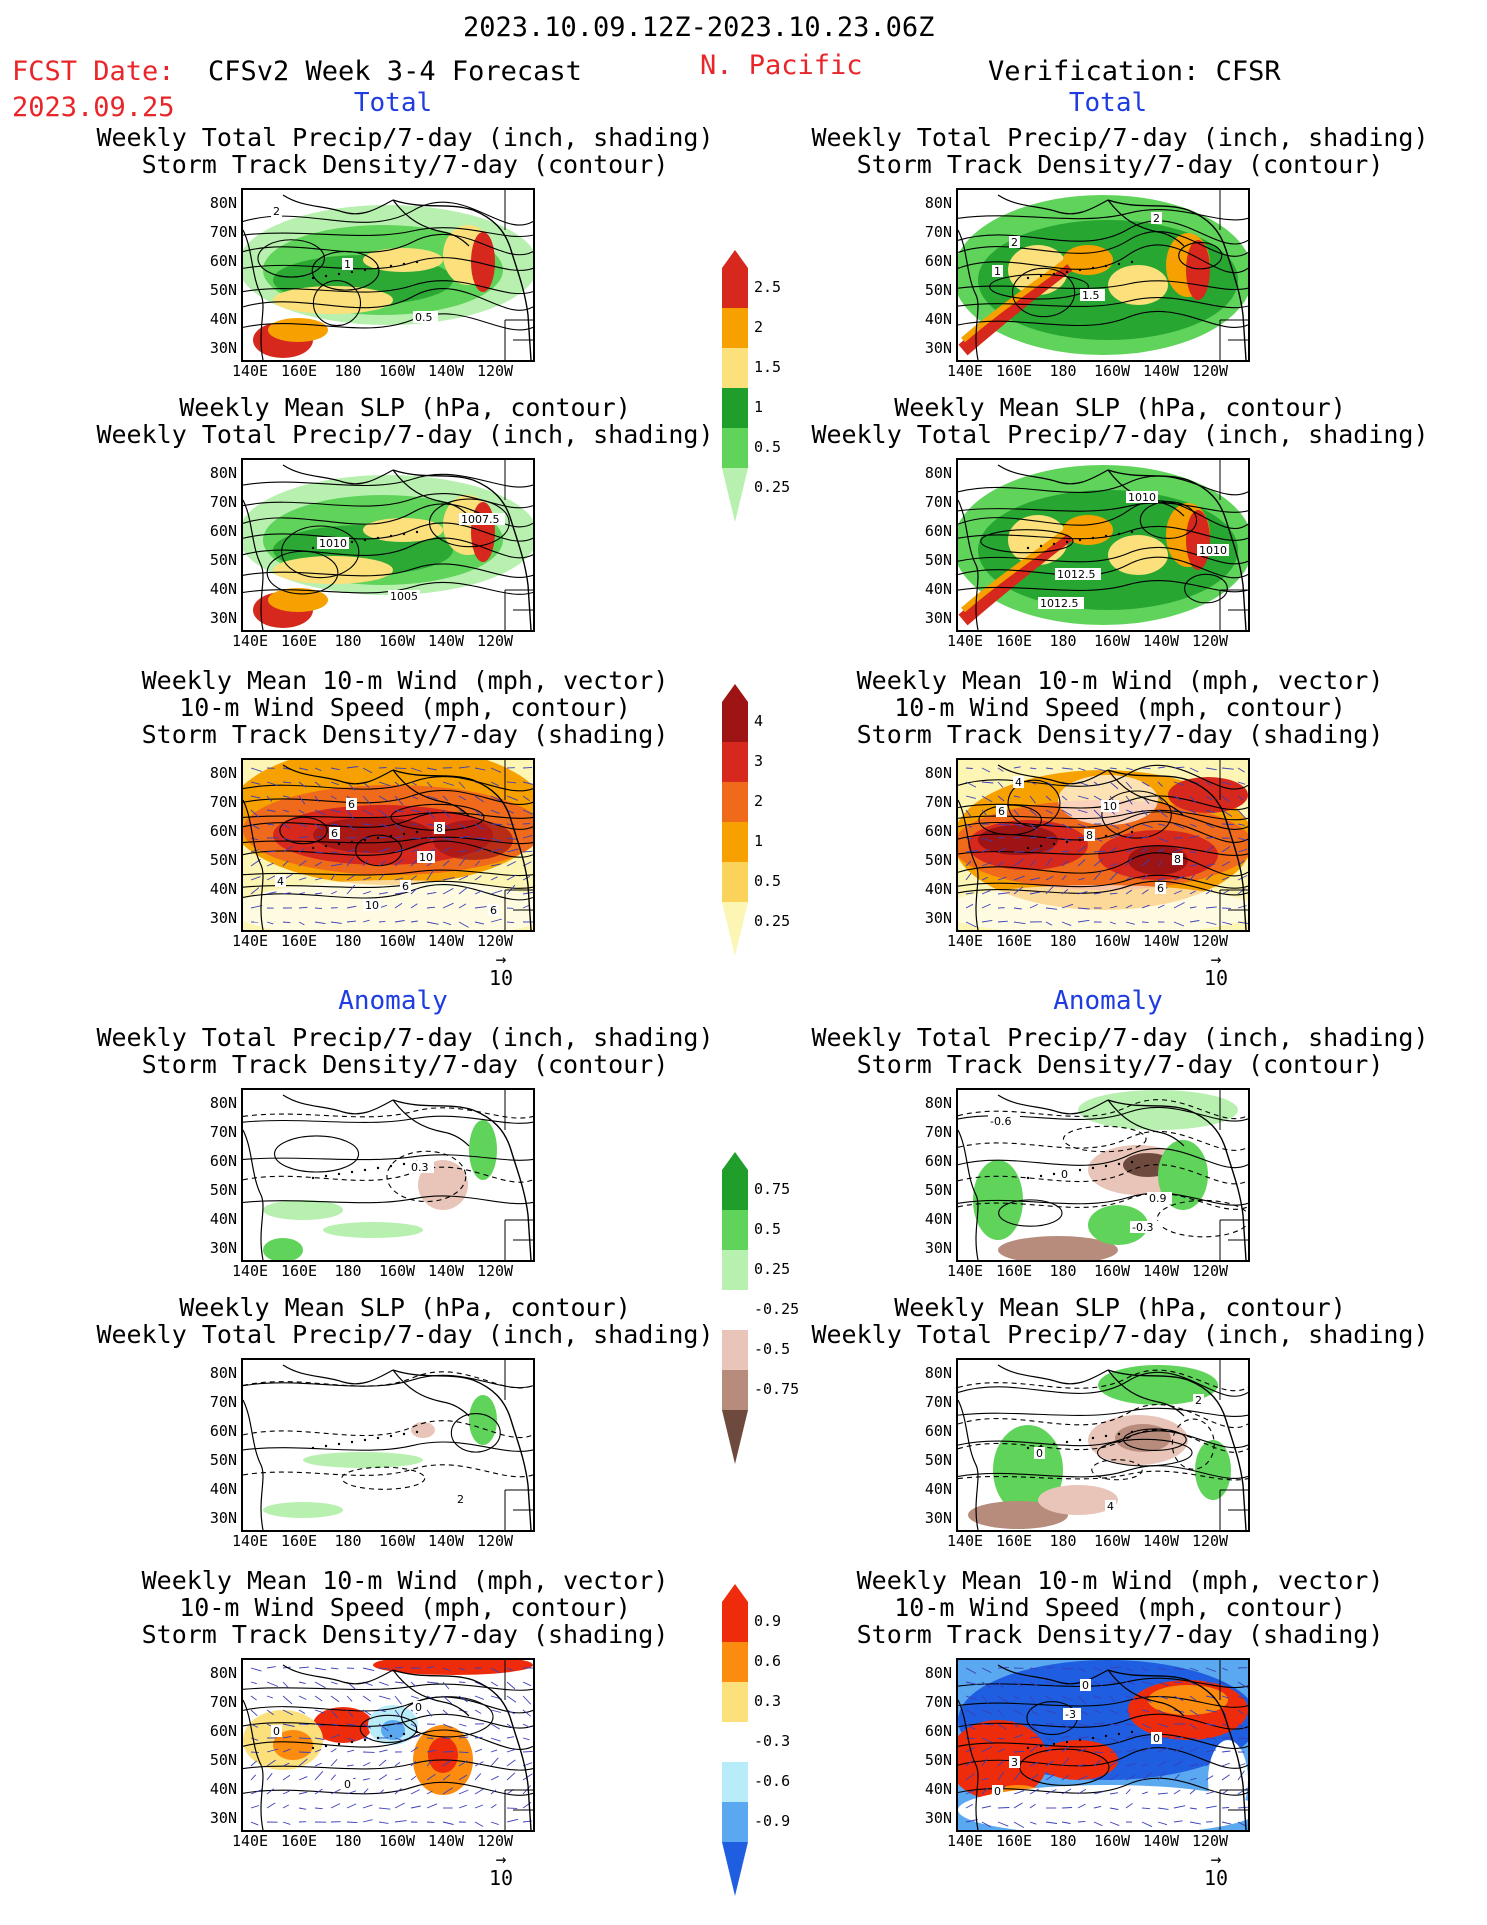 This screenshot has width=1487, height=1925. Describe the element at coordinates (759, 327) in the screenshot. I see `colorbar-label: 2` at that location.